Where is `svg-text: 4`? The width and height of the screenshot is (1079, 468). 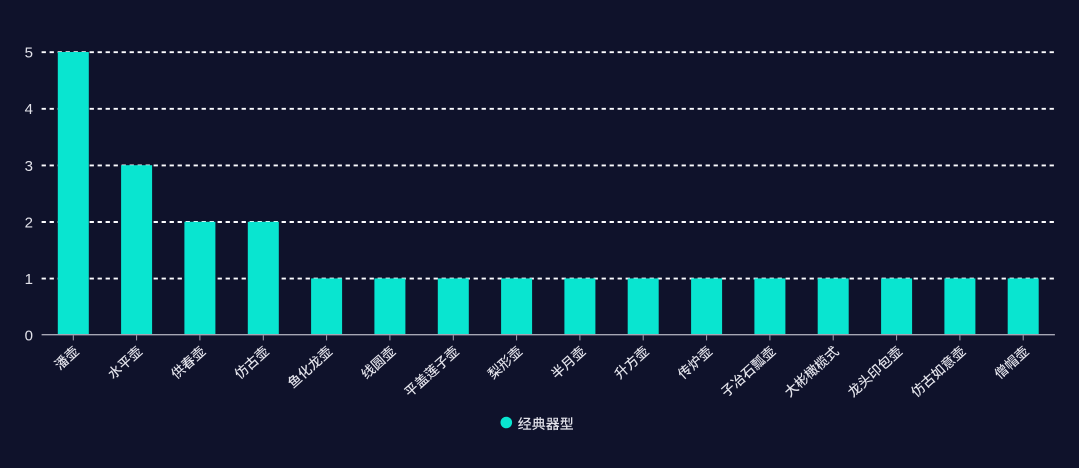 svg-text: 4 is located at coordinates (29, 109).